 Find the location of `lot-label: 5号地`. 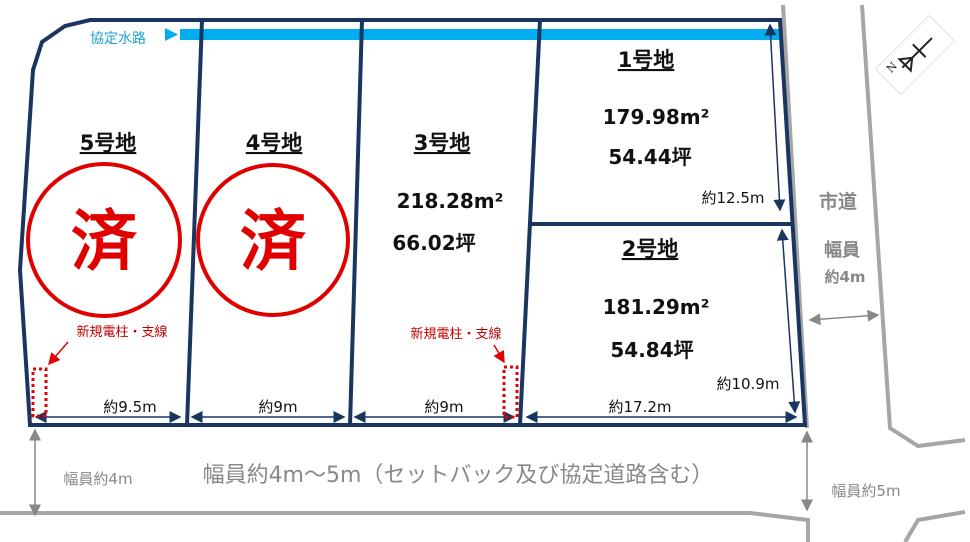

lot-label: 5号地 is located at coordinates (108, 143).